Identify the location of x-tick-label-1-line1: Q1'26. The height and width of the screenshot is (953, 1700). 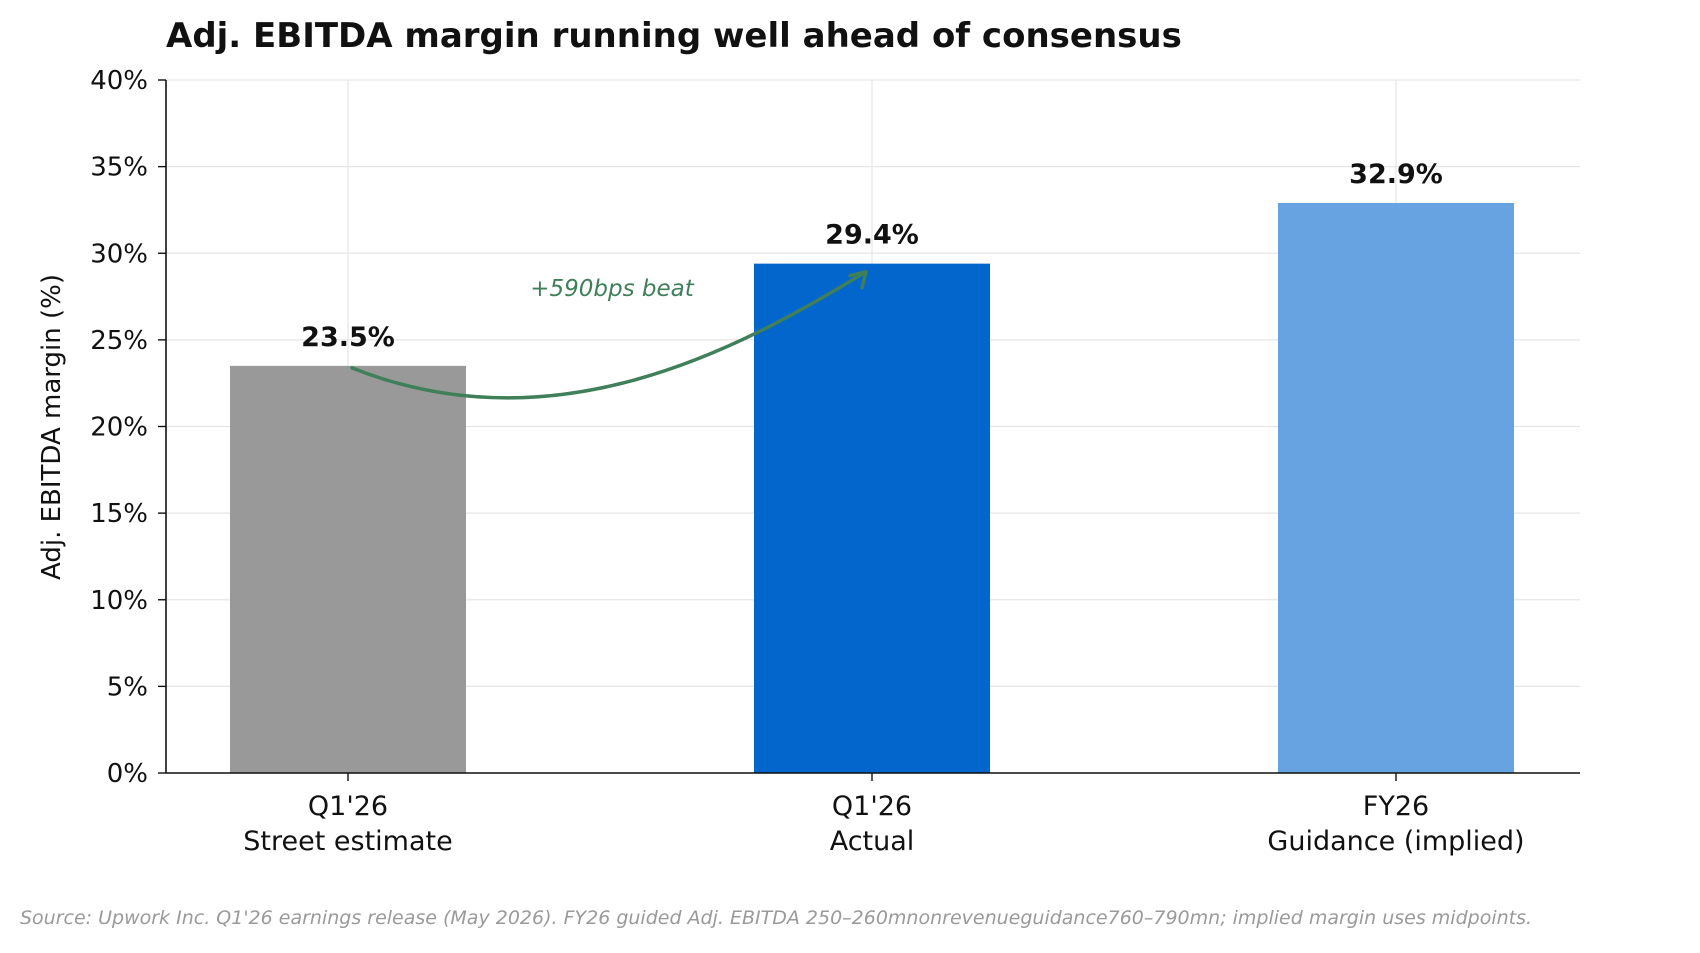
(872, 806).